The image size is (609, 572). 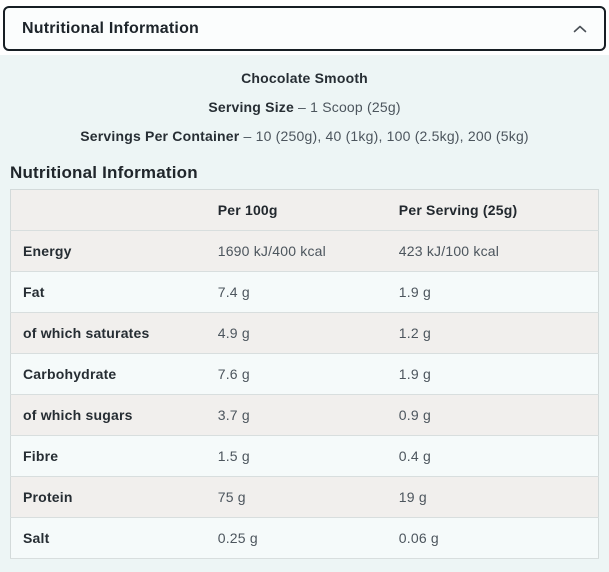 I want to click on column-header-per-100g: Per 100g, so click(x=296, y=210).